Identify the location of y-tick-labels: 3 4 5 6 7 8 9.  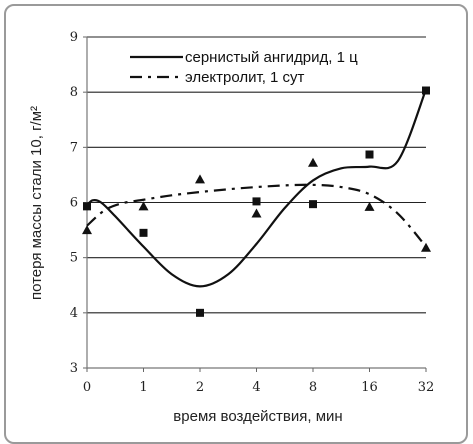
(74, 203).